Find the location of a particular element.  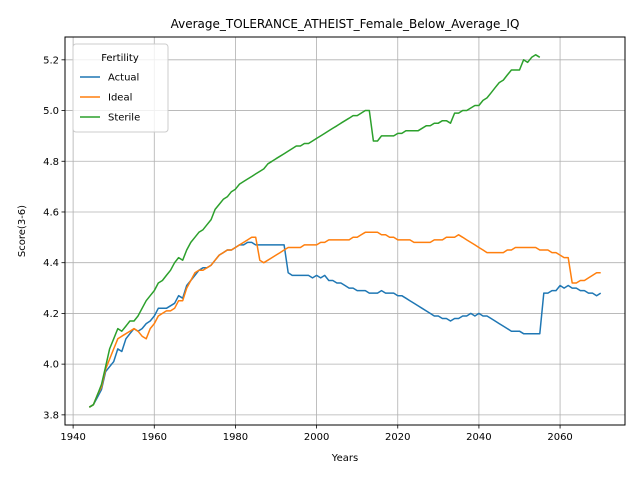

x-tick-label: 1960 is located at coordinates (154, 437).